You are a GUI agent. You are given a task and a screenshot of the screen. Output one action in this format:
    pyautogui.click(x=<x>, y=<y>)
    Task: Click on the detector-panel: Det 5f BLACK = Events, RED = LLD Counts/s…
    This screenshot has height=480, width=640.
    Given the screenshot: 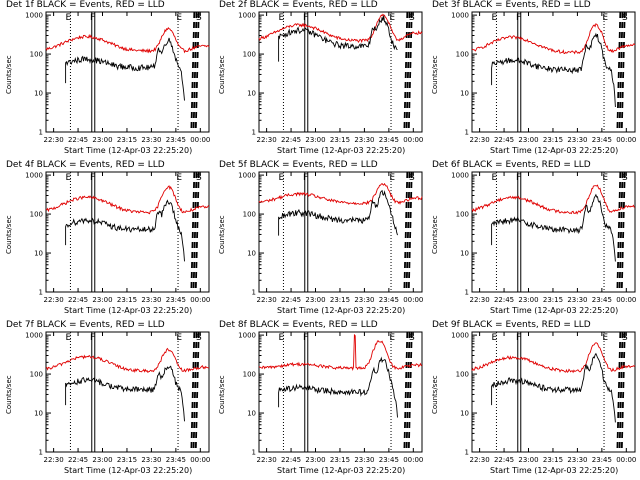 What is the action you would take?
    pyautogui.click(x=319, y=240)
    